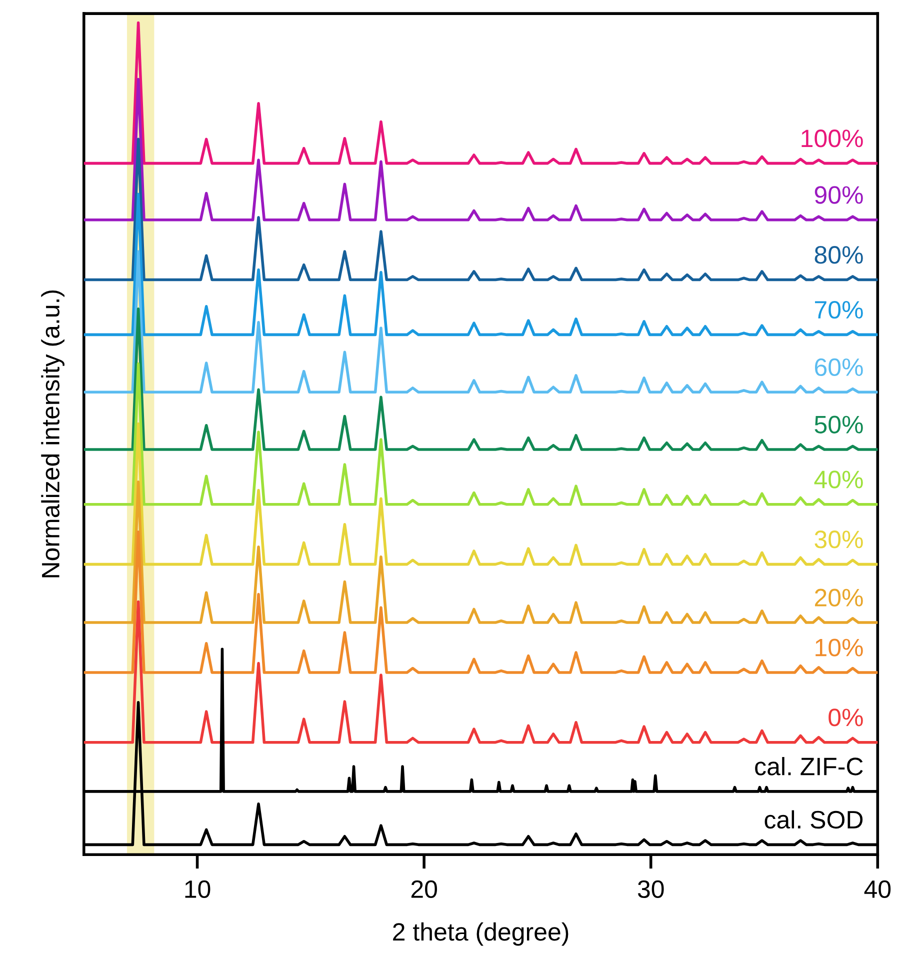 This screenshot has width=902, height=969. What do you see at coordinates (480, 934) in the screenshot?
I see `x-axis-title: 2 theta (degree)` at bounding box center [480, 934].